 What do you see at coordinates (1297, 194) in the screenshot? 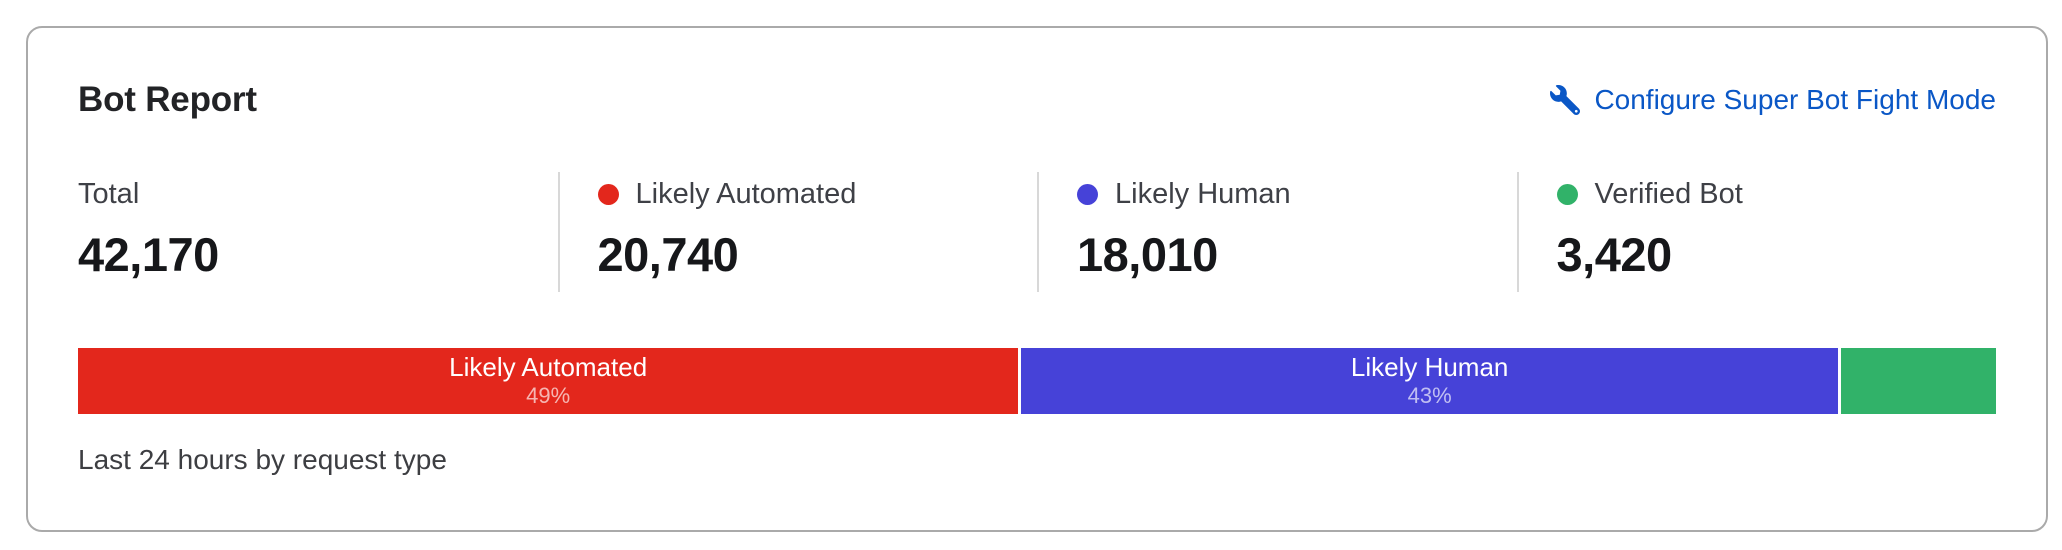
I see `stat-likely-human-label: Likely Human` at bounding box center [1297, 194].